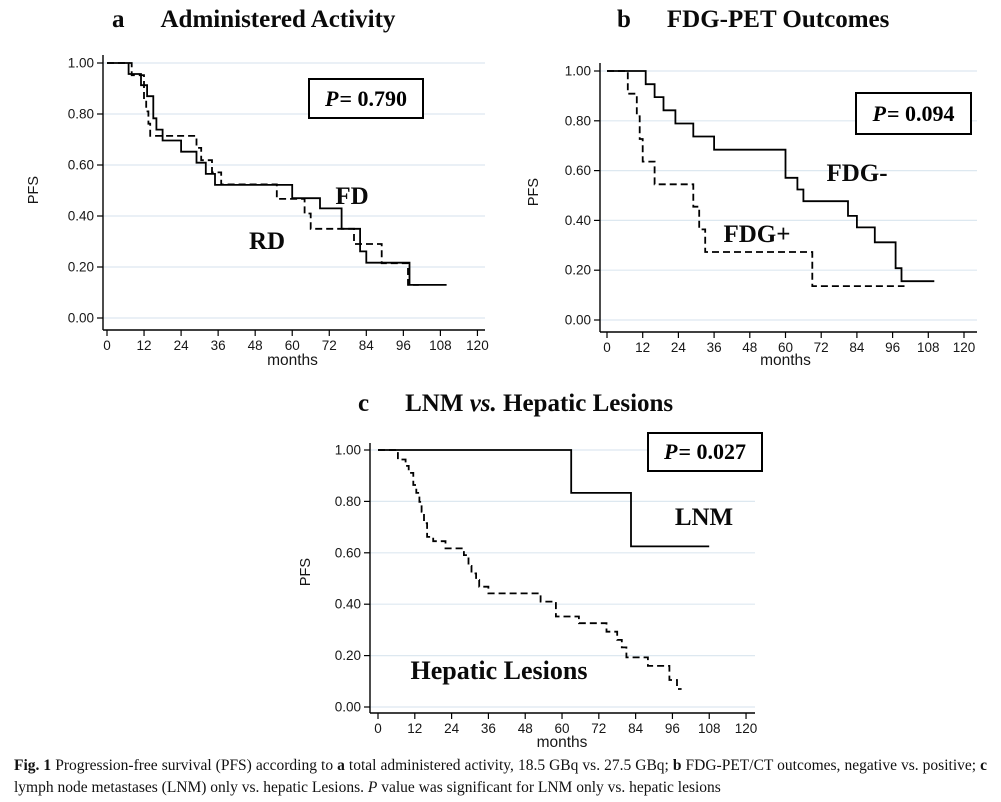  I want to click on panel-c-x-axis-label: months, so click(562, 742).